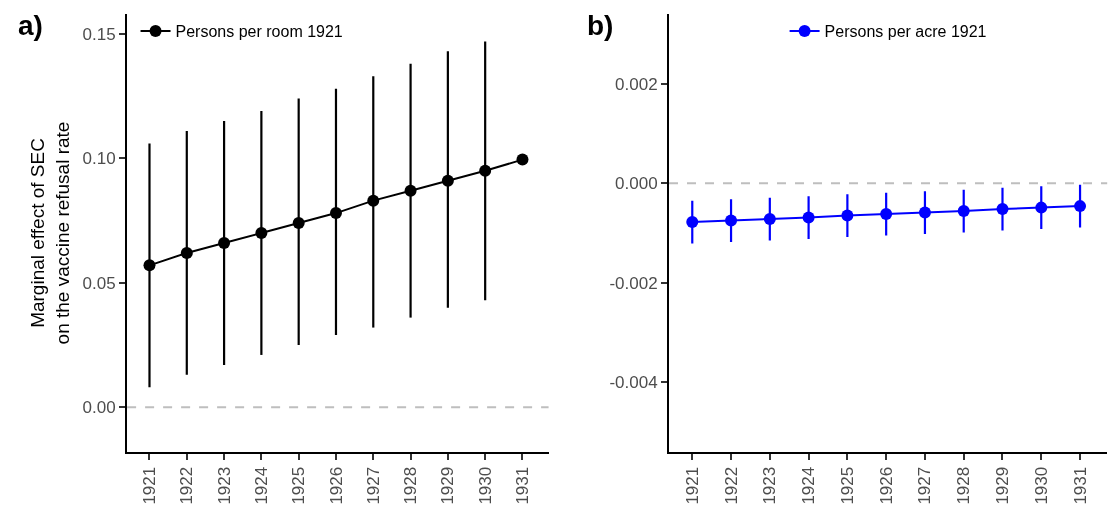  Describe the element at coordinates (99, 408) in the screenshot. I see `y-tick-label: 0.00` at that location.